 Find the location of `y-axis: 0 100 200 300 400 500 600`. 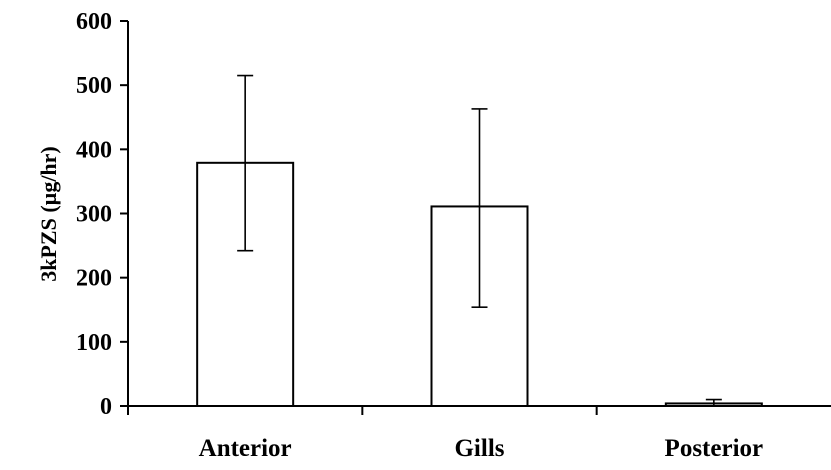

y-axis: 0 100 200 300 400 500 600 is located at coordinates (102, 214).